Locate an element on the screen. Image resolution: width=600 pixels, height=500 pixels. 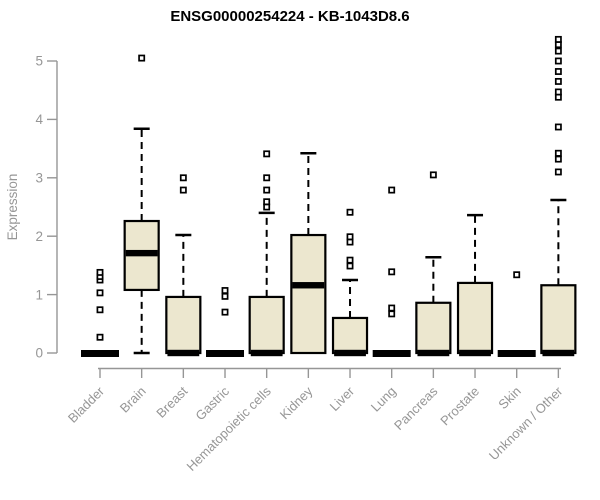
x-tick-label: Bladder is located at coordinates (86, 404).